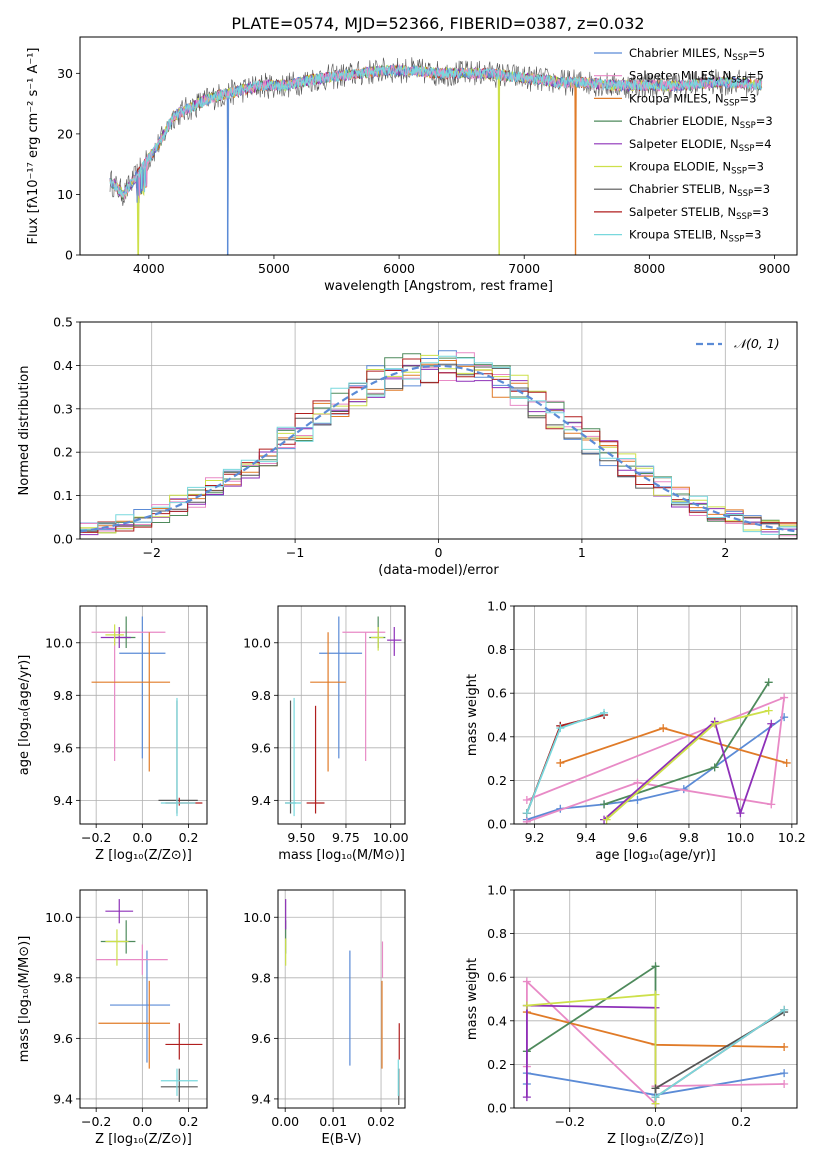 Image resolution: width=819 pixels, height=1170 pixels. What do you see at coordinates (274, 268) in the screenshot?
I see `x-tick-label: 5000` at bounding box center [274, 268].